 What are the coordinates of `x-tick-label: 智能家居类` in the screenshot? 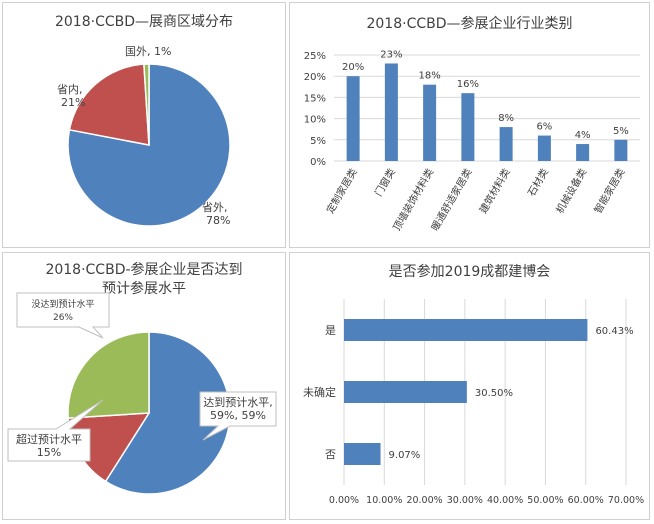 It's located at (609, 191).